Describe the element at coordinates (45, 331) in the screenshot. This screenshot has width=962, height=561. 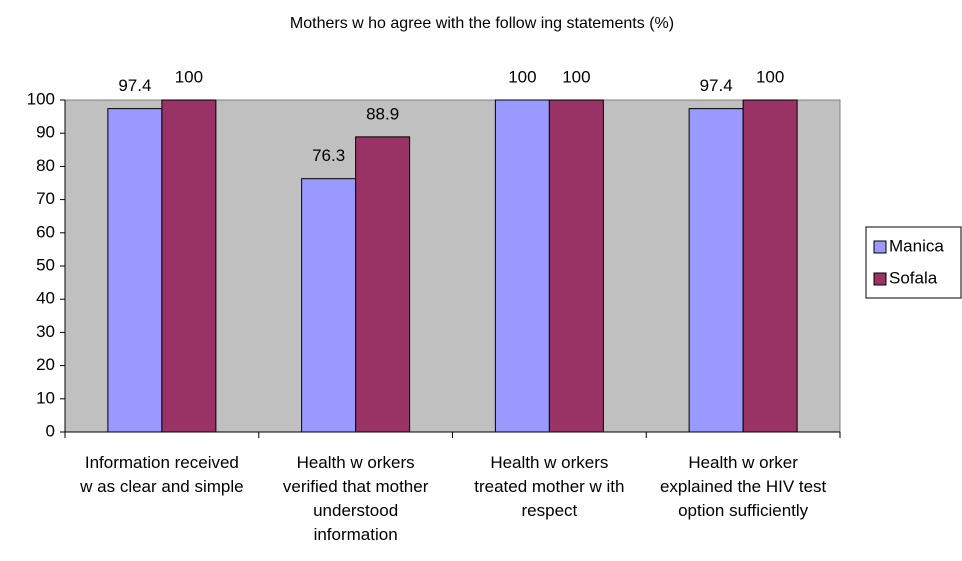
I see `y-tick-label: 30` at that location.